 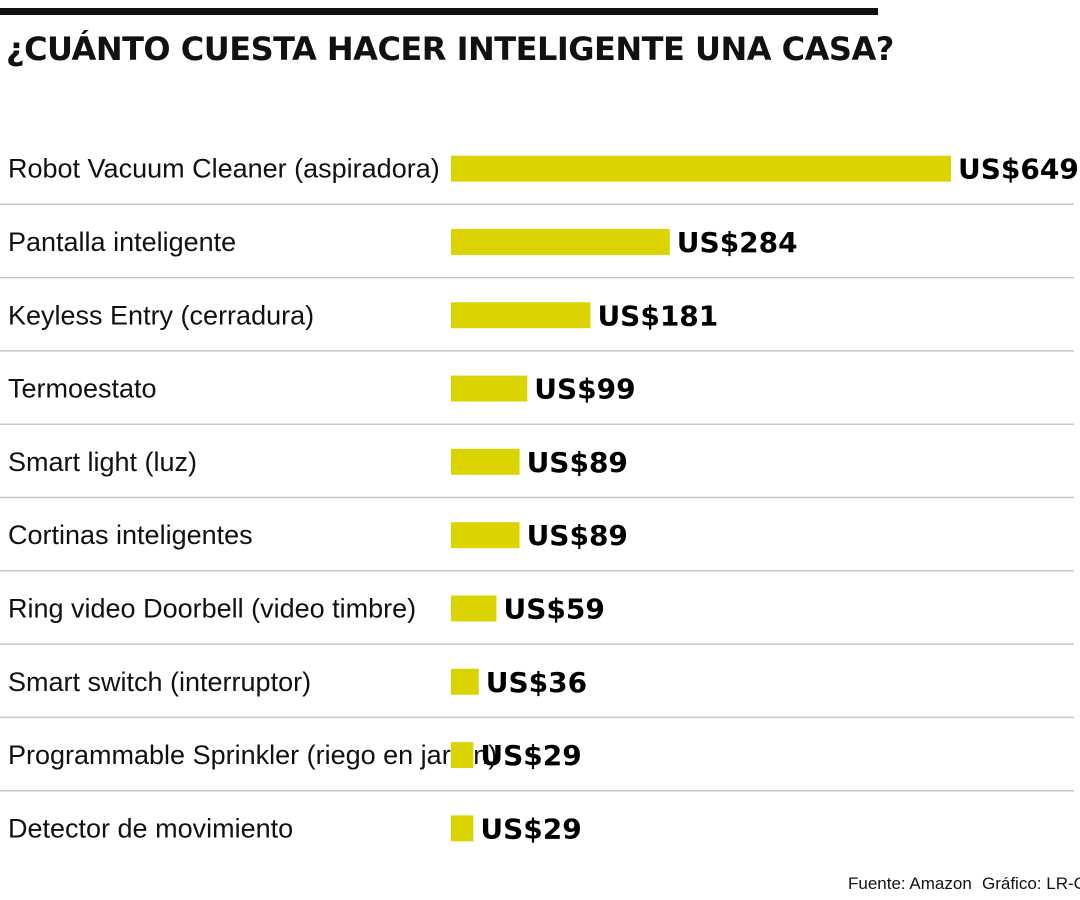 I want to click on credit-note: Gráfico: LR-GR, so click(x=1031, y=883).